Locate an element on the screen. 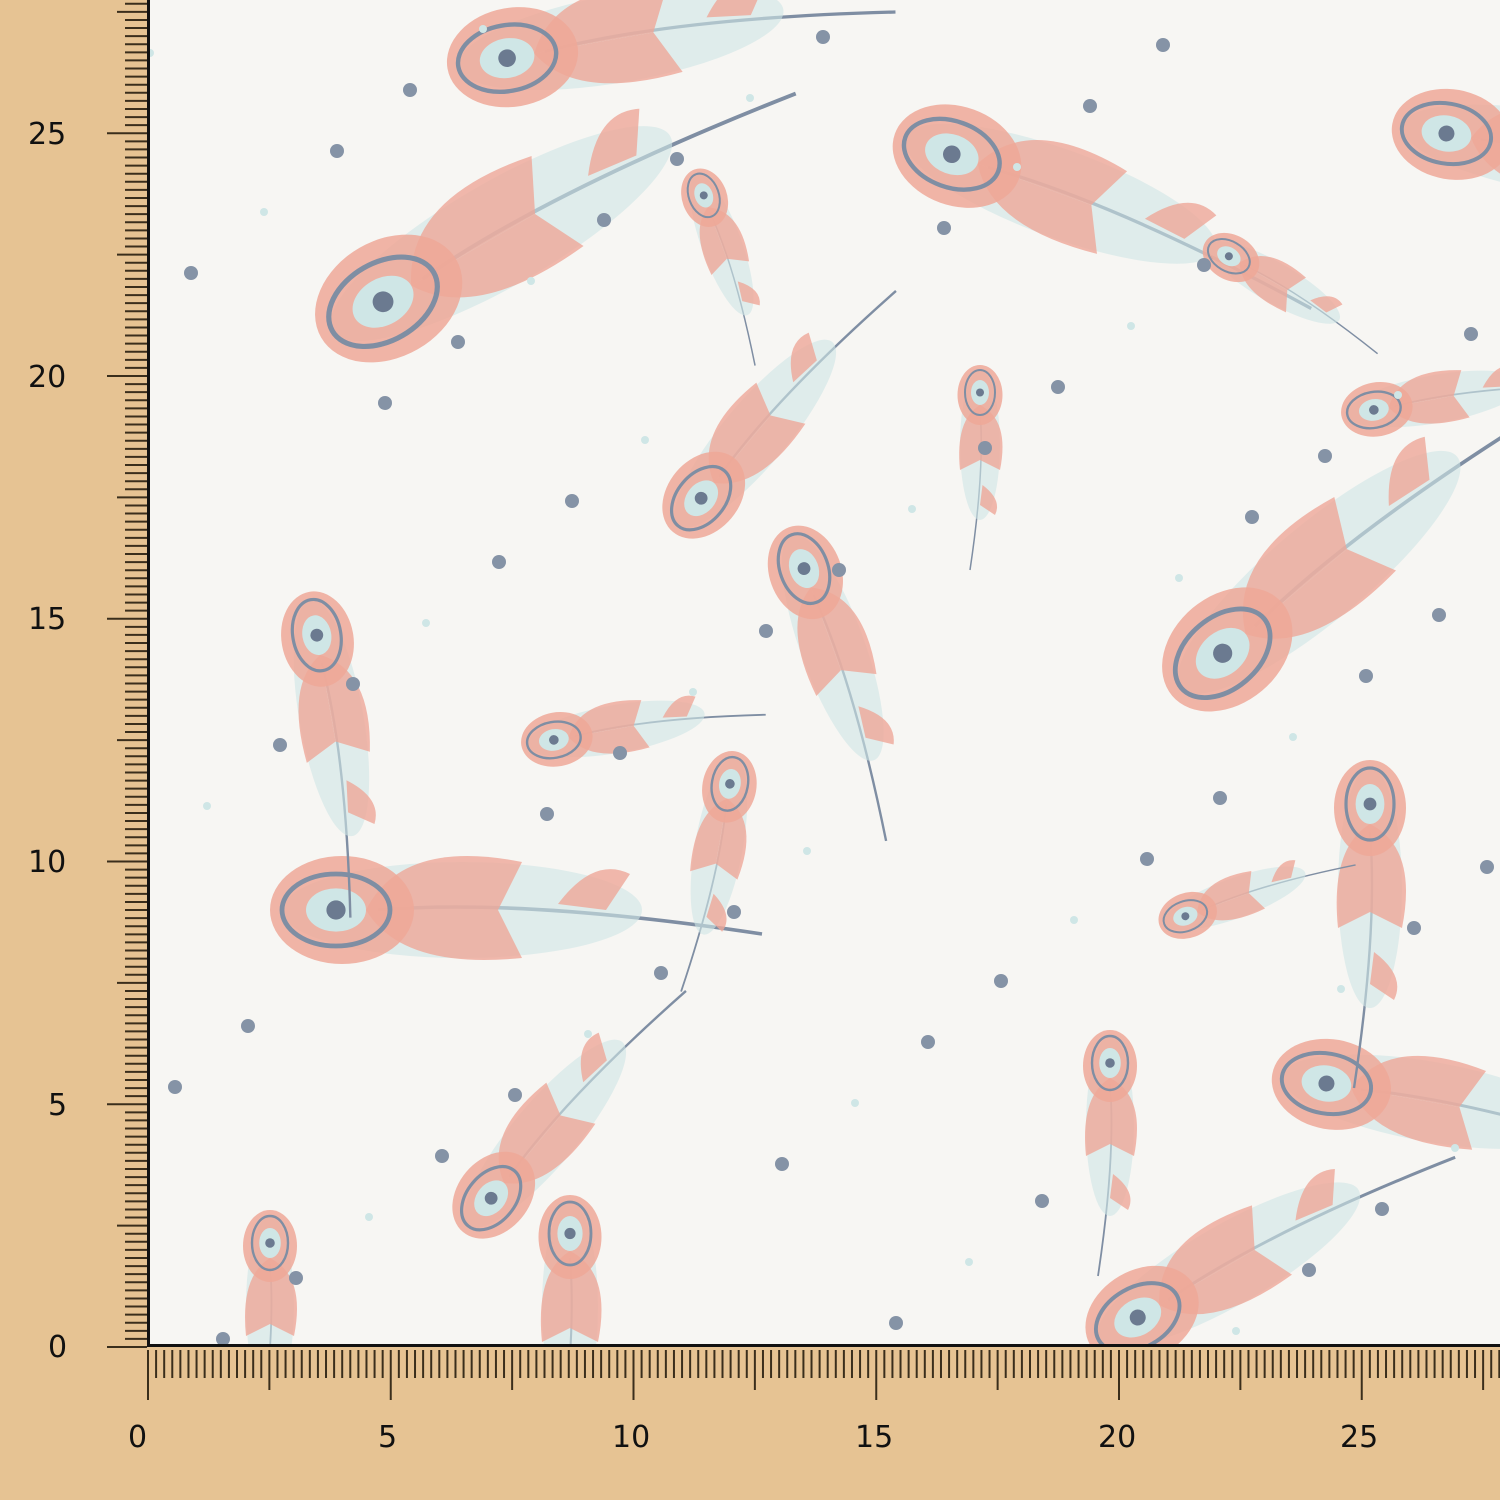 The width and height of the screenshot is (1500, 1500). ruler-label-v15: 15 is located at coordinates (47, 619).